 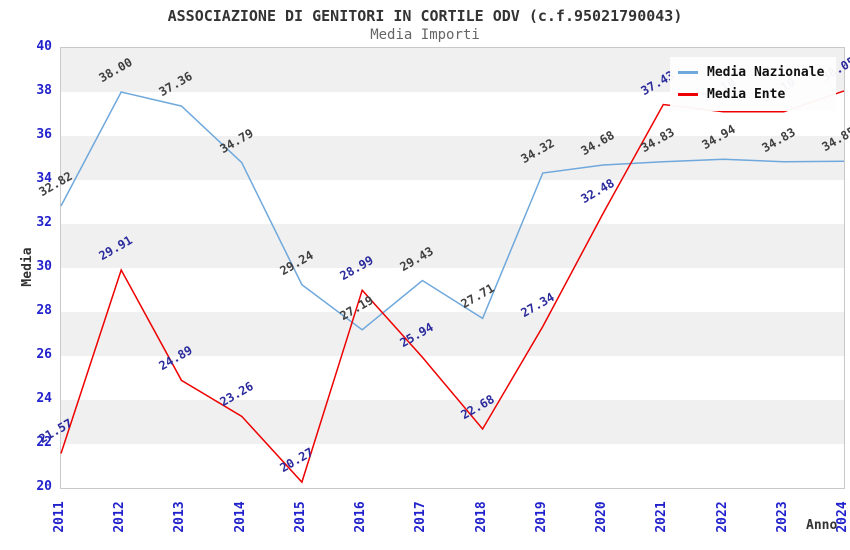 I want to click on x-axis-title: Anno, so click(x=822, y=525).